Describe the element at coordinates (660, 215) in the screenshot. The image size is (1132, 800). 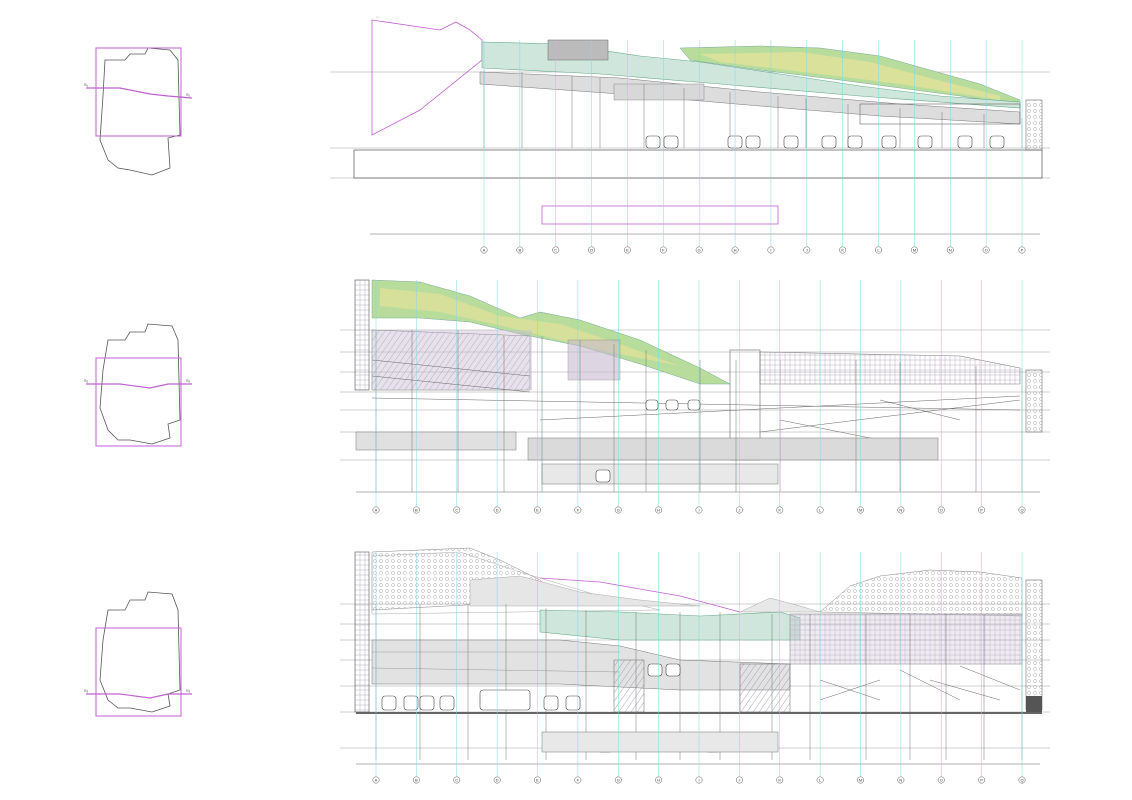
I see `section-1-tunnel` at that location.